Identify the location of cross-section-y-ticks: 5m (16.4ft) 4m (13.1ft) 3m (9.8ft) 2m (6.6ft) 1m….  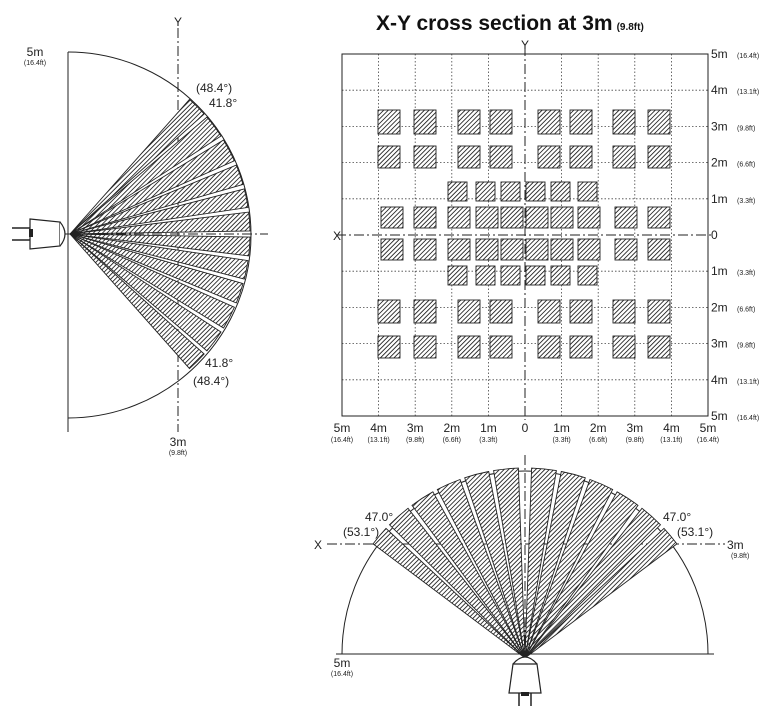
(735, 235).